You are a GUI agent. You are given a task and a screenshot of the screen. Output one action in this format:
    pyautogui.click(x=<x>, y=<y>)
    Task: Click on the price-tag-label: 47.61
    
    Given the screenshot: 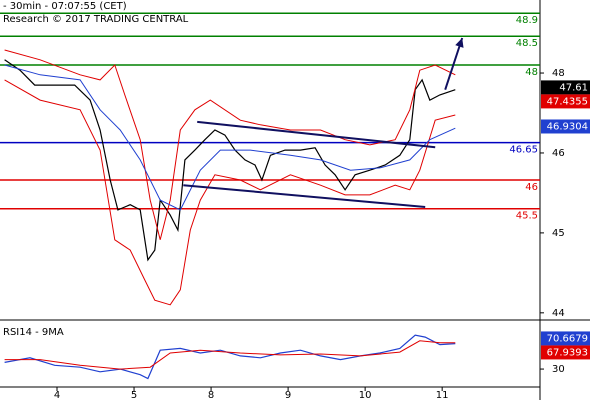 What is the action you would take?
    pyautogui.click(x=573, y=87)
    